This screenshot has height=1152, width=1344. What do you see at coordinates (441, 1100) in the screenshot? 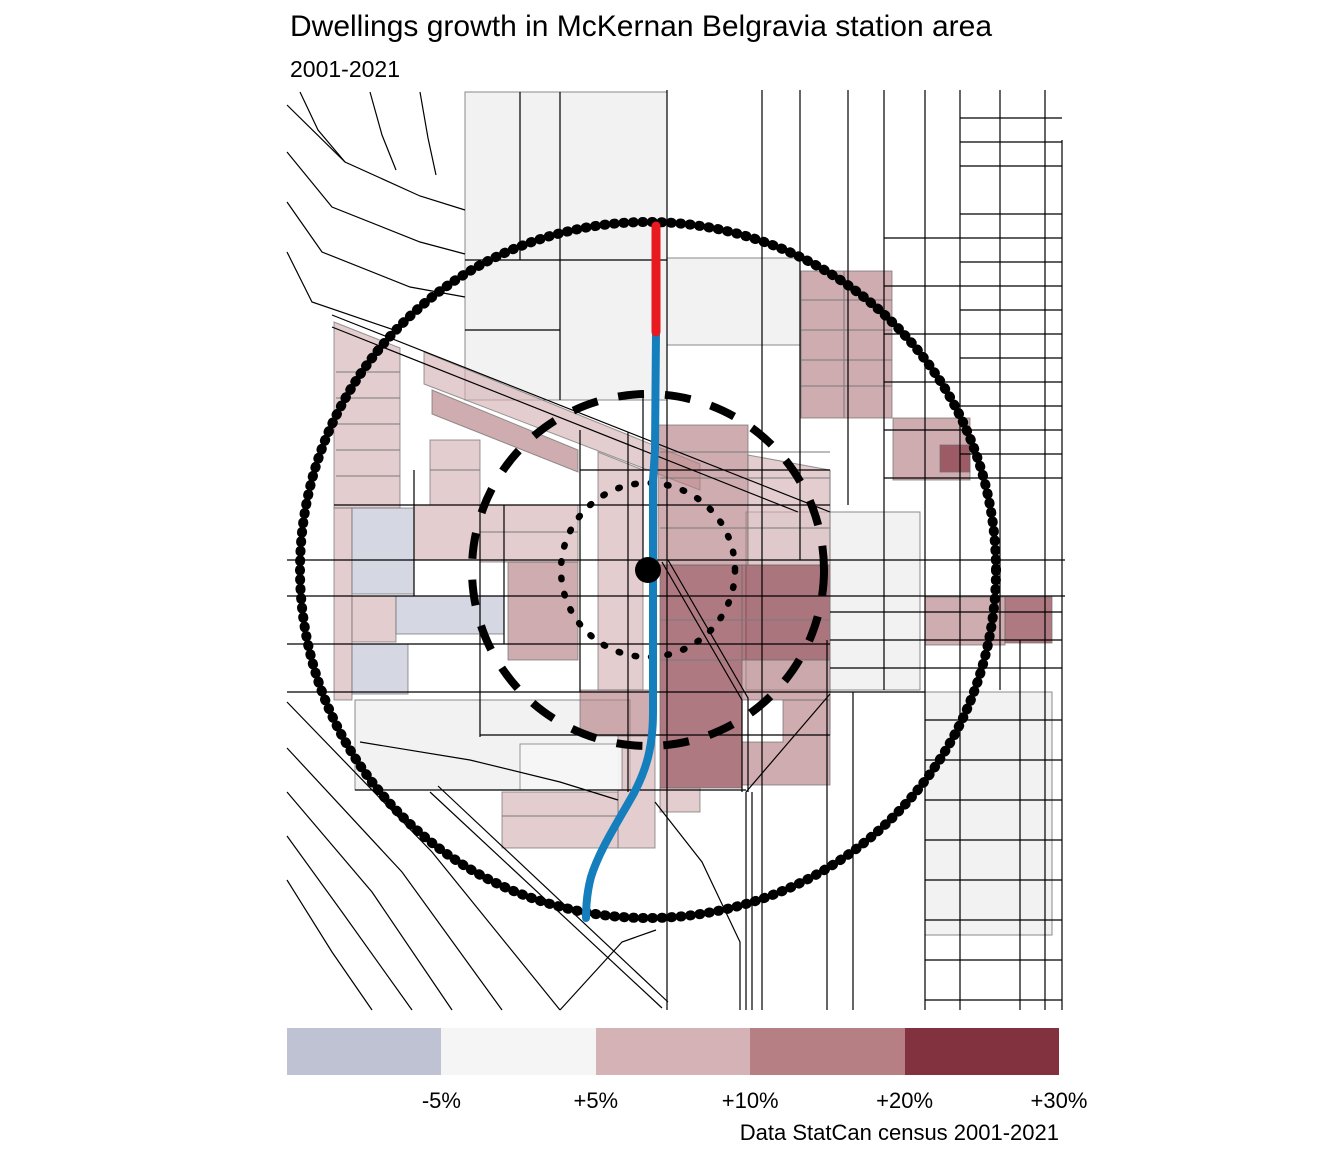
I see `legend-tick-label: -5%` at bounding box center [441, 1100].